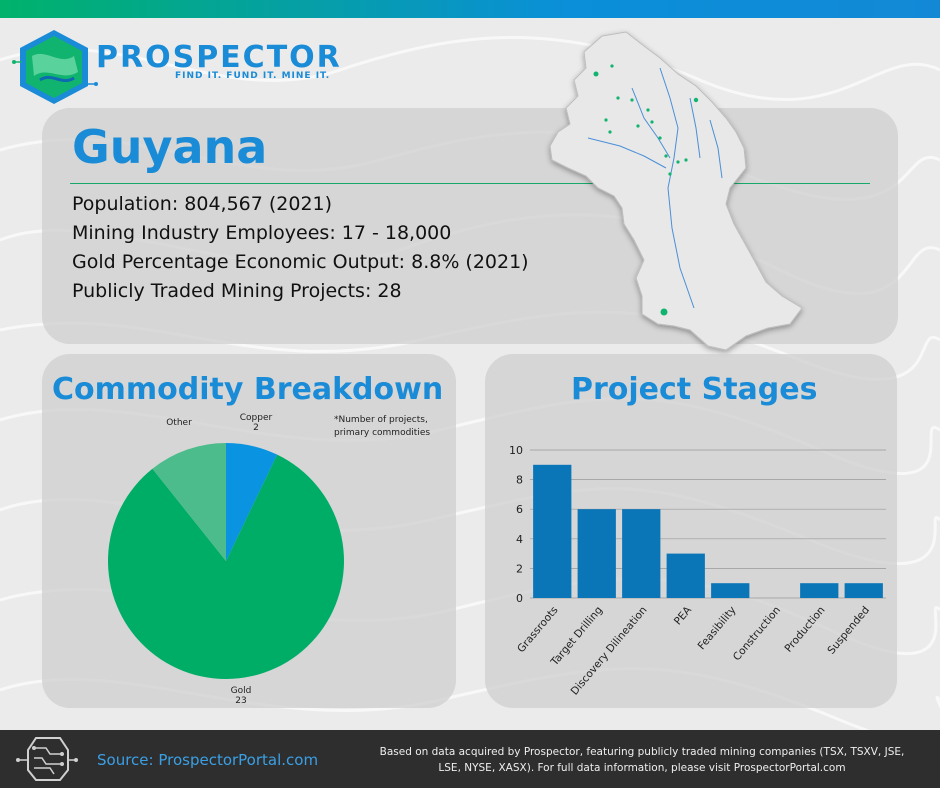 Image resolution: width=940 pixels, height=788 pixels. I want to click on footer-bar, so click(470, 759).